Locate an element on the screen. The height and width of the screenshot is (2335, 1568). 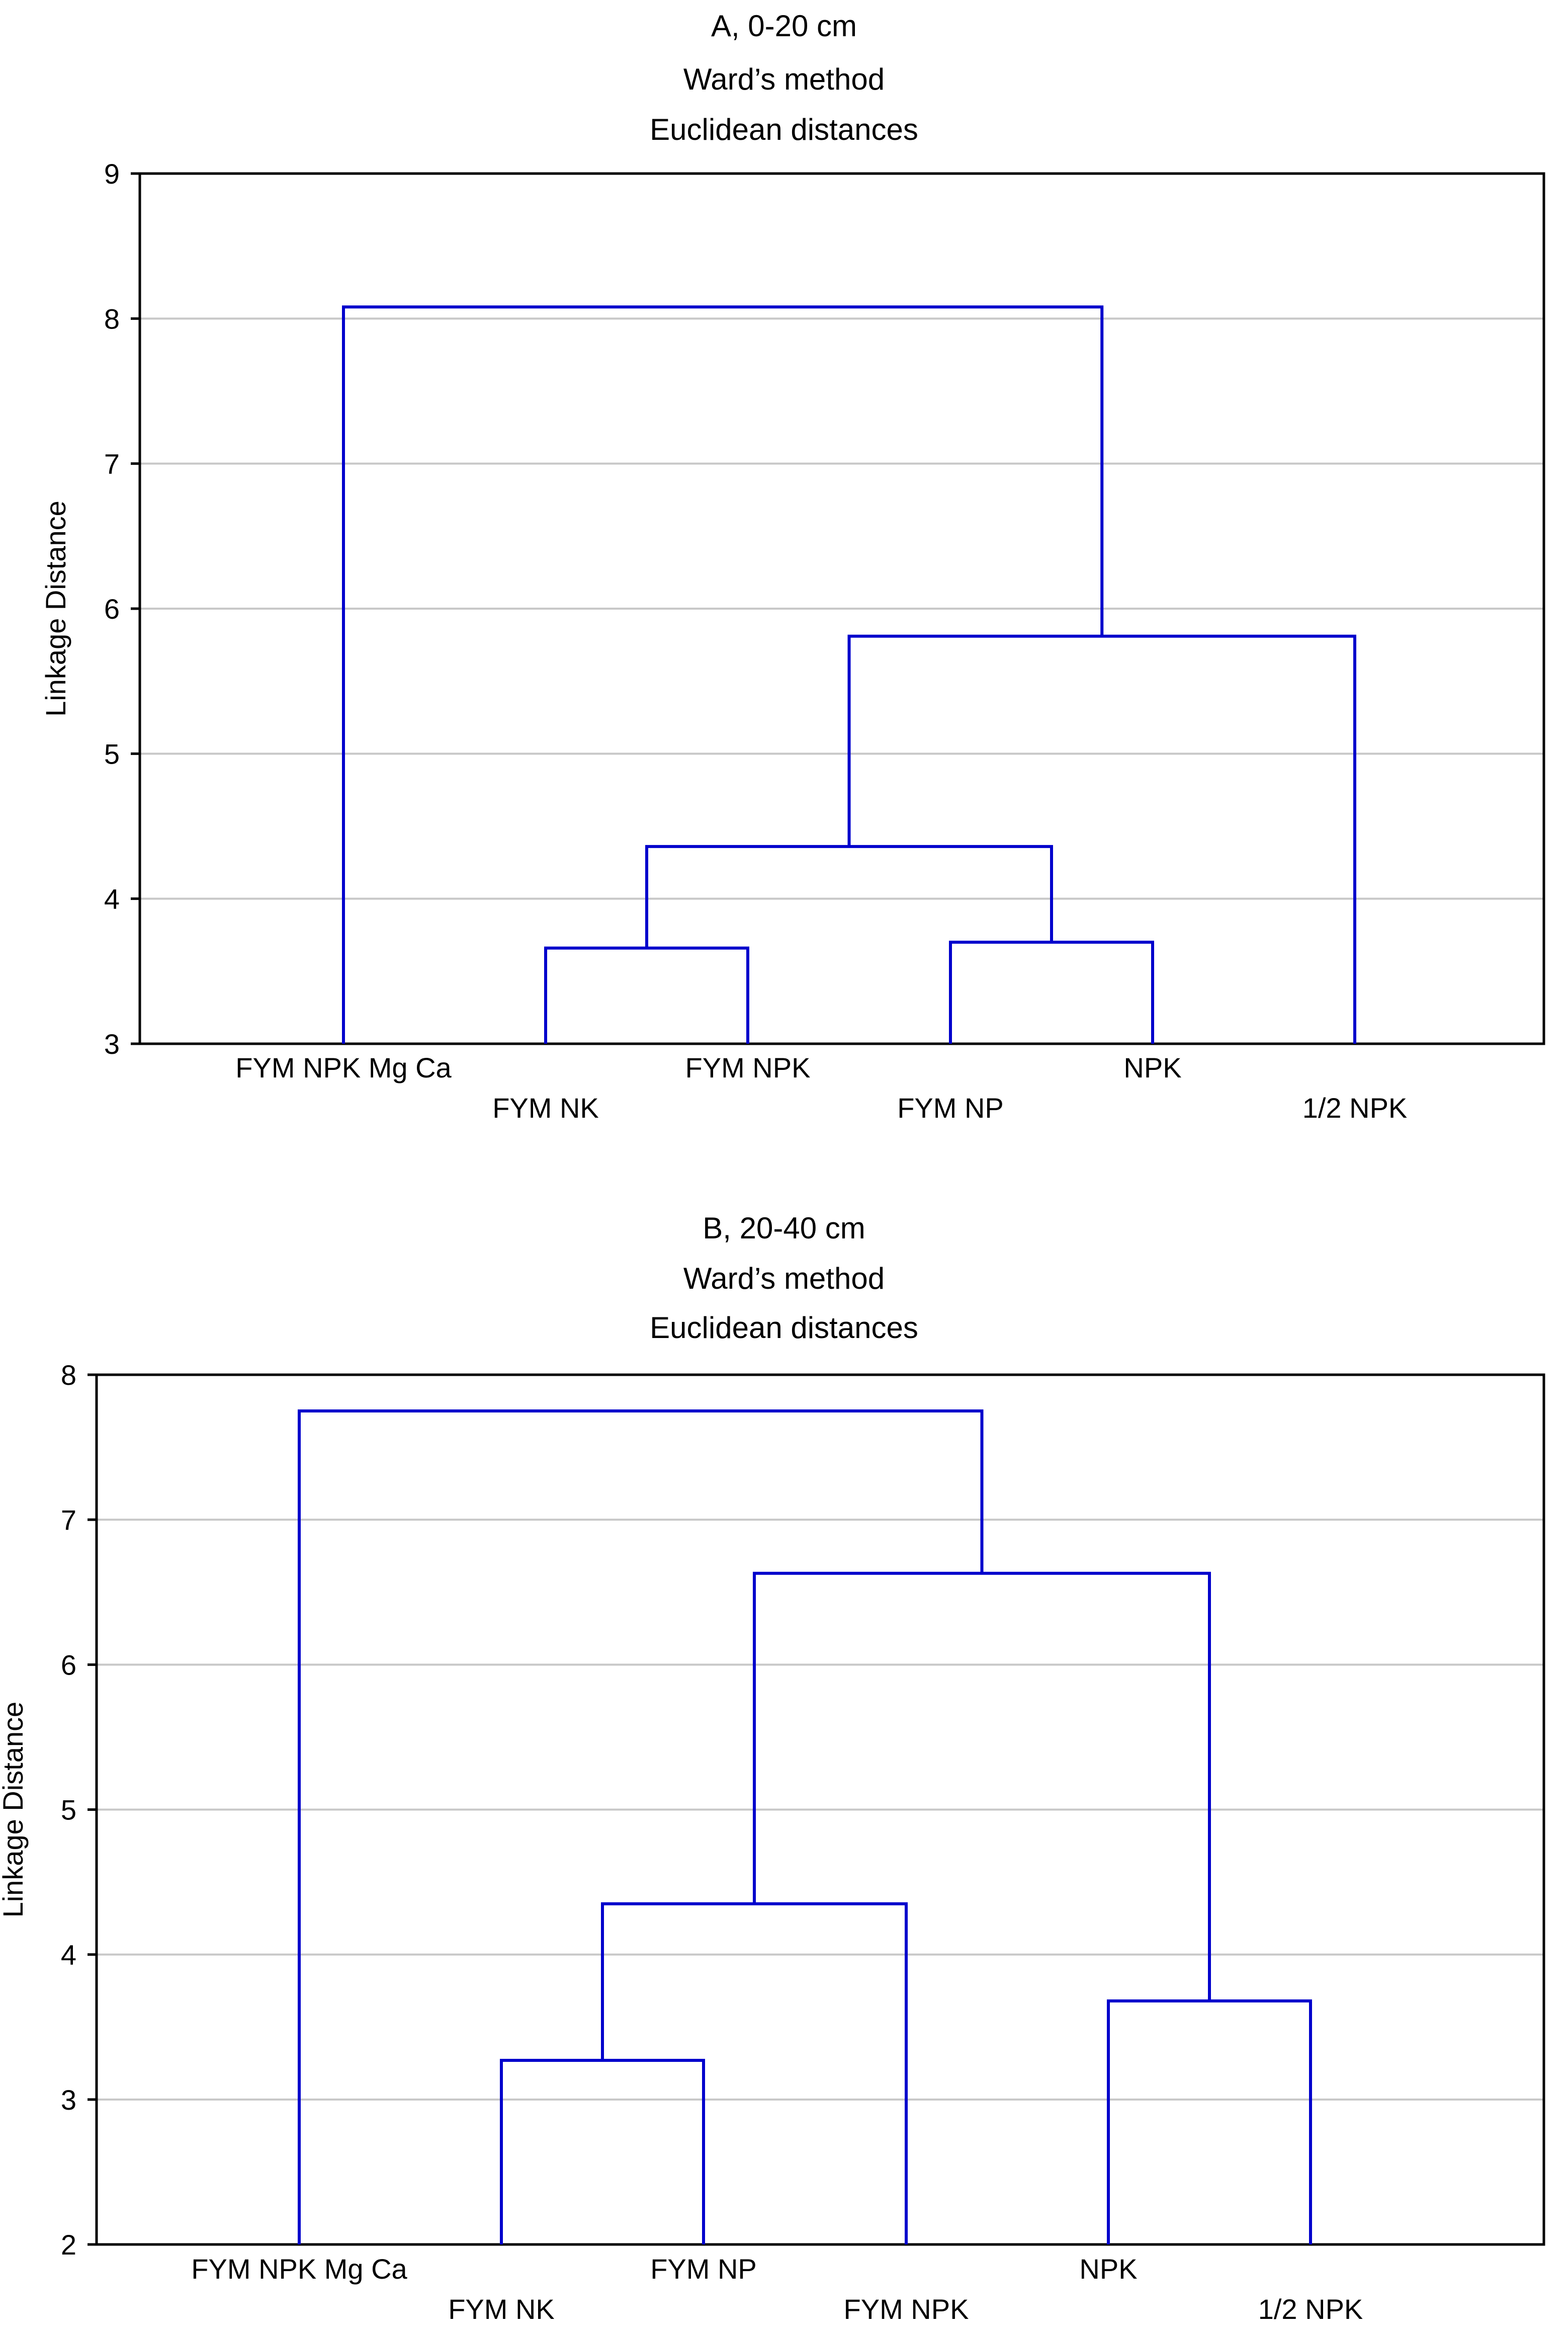
y-tick-label: 9 is located at coordinates (112, 174).